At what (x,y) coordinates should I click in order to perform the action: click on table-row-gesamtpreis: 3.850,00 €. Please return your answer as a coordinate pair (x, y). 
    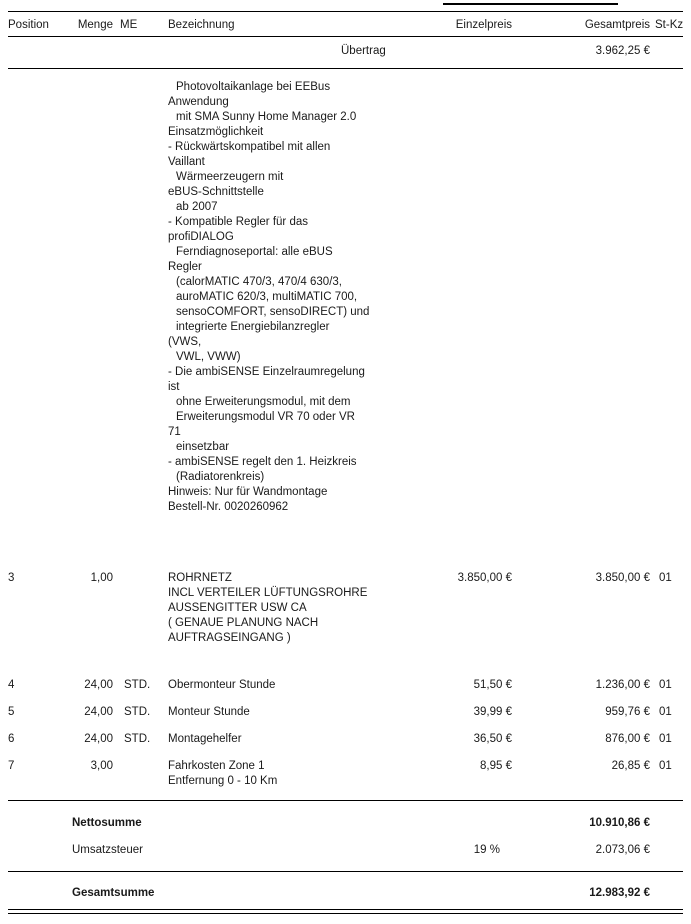
    Looking at the image, I should click on (622, 578).